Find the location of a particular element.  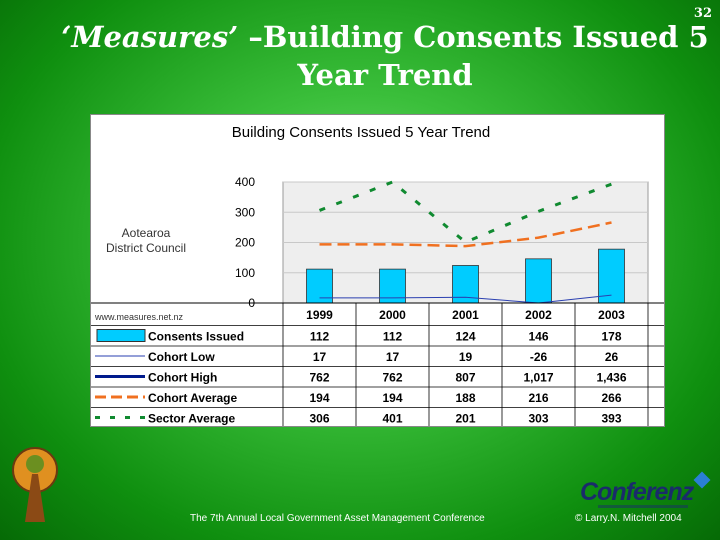

logo-underline is located at coordinates (643, 506).